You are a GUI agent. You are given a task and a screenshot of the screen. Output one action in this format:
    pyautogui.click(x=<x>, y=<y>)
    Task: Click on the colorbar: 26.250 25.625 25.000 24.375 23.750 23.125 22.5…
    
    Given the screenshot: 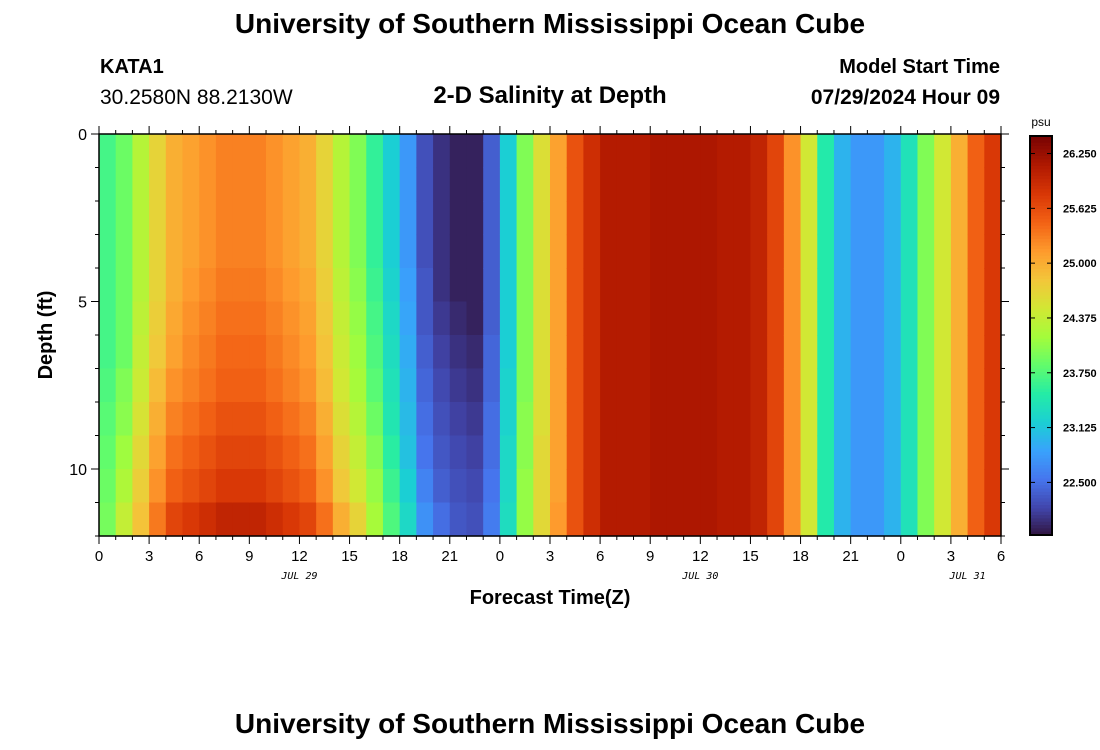 What is the action you would take?
    pyautogui.click(x=1063, y=335)
    